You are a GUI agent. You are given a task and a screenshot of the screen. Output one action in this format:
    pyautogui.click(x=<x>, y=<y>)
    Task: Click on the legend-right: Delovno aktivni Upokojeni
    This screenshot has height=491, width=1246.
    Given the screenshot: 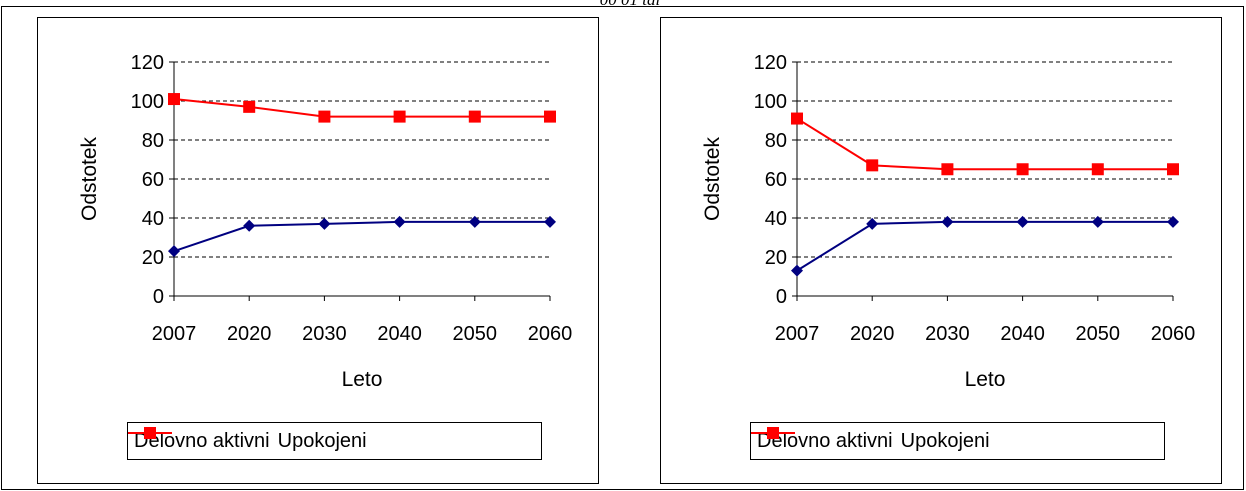 What is the action you would take?
    pyautogui.click(x=957, y=441)
    